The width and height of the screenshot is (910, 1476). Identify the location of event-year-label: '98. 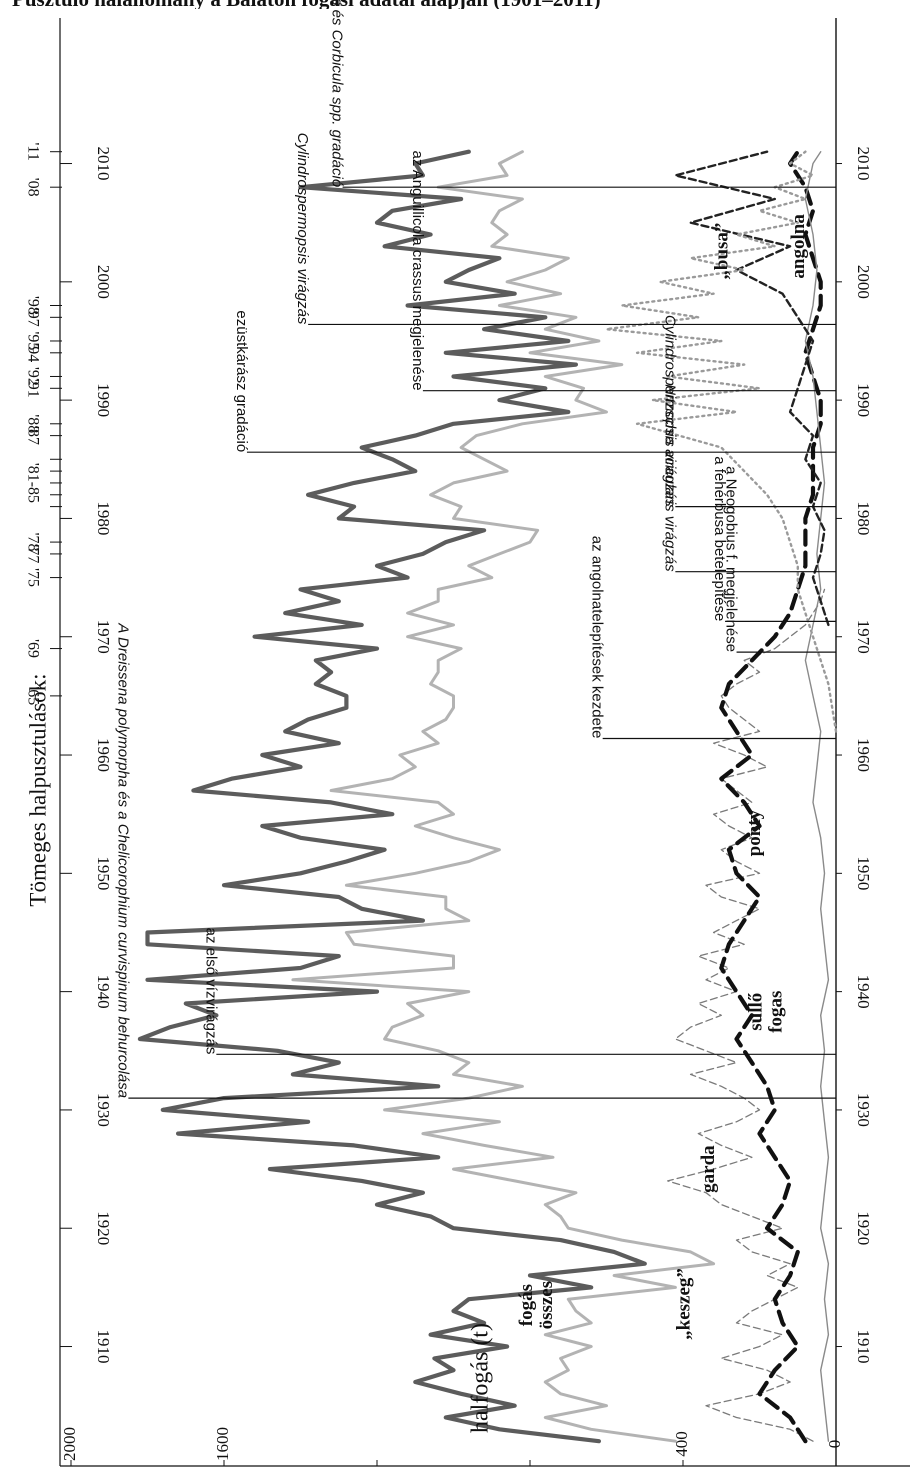
(32, 305).